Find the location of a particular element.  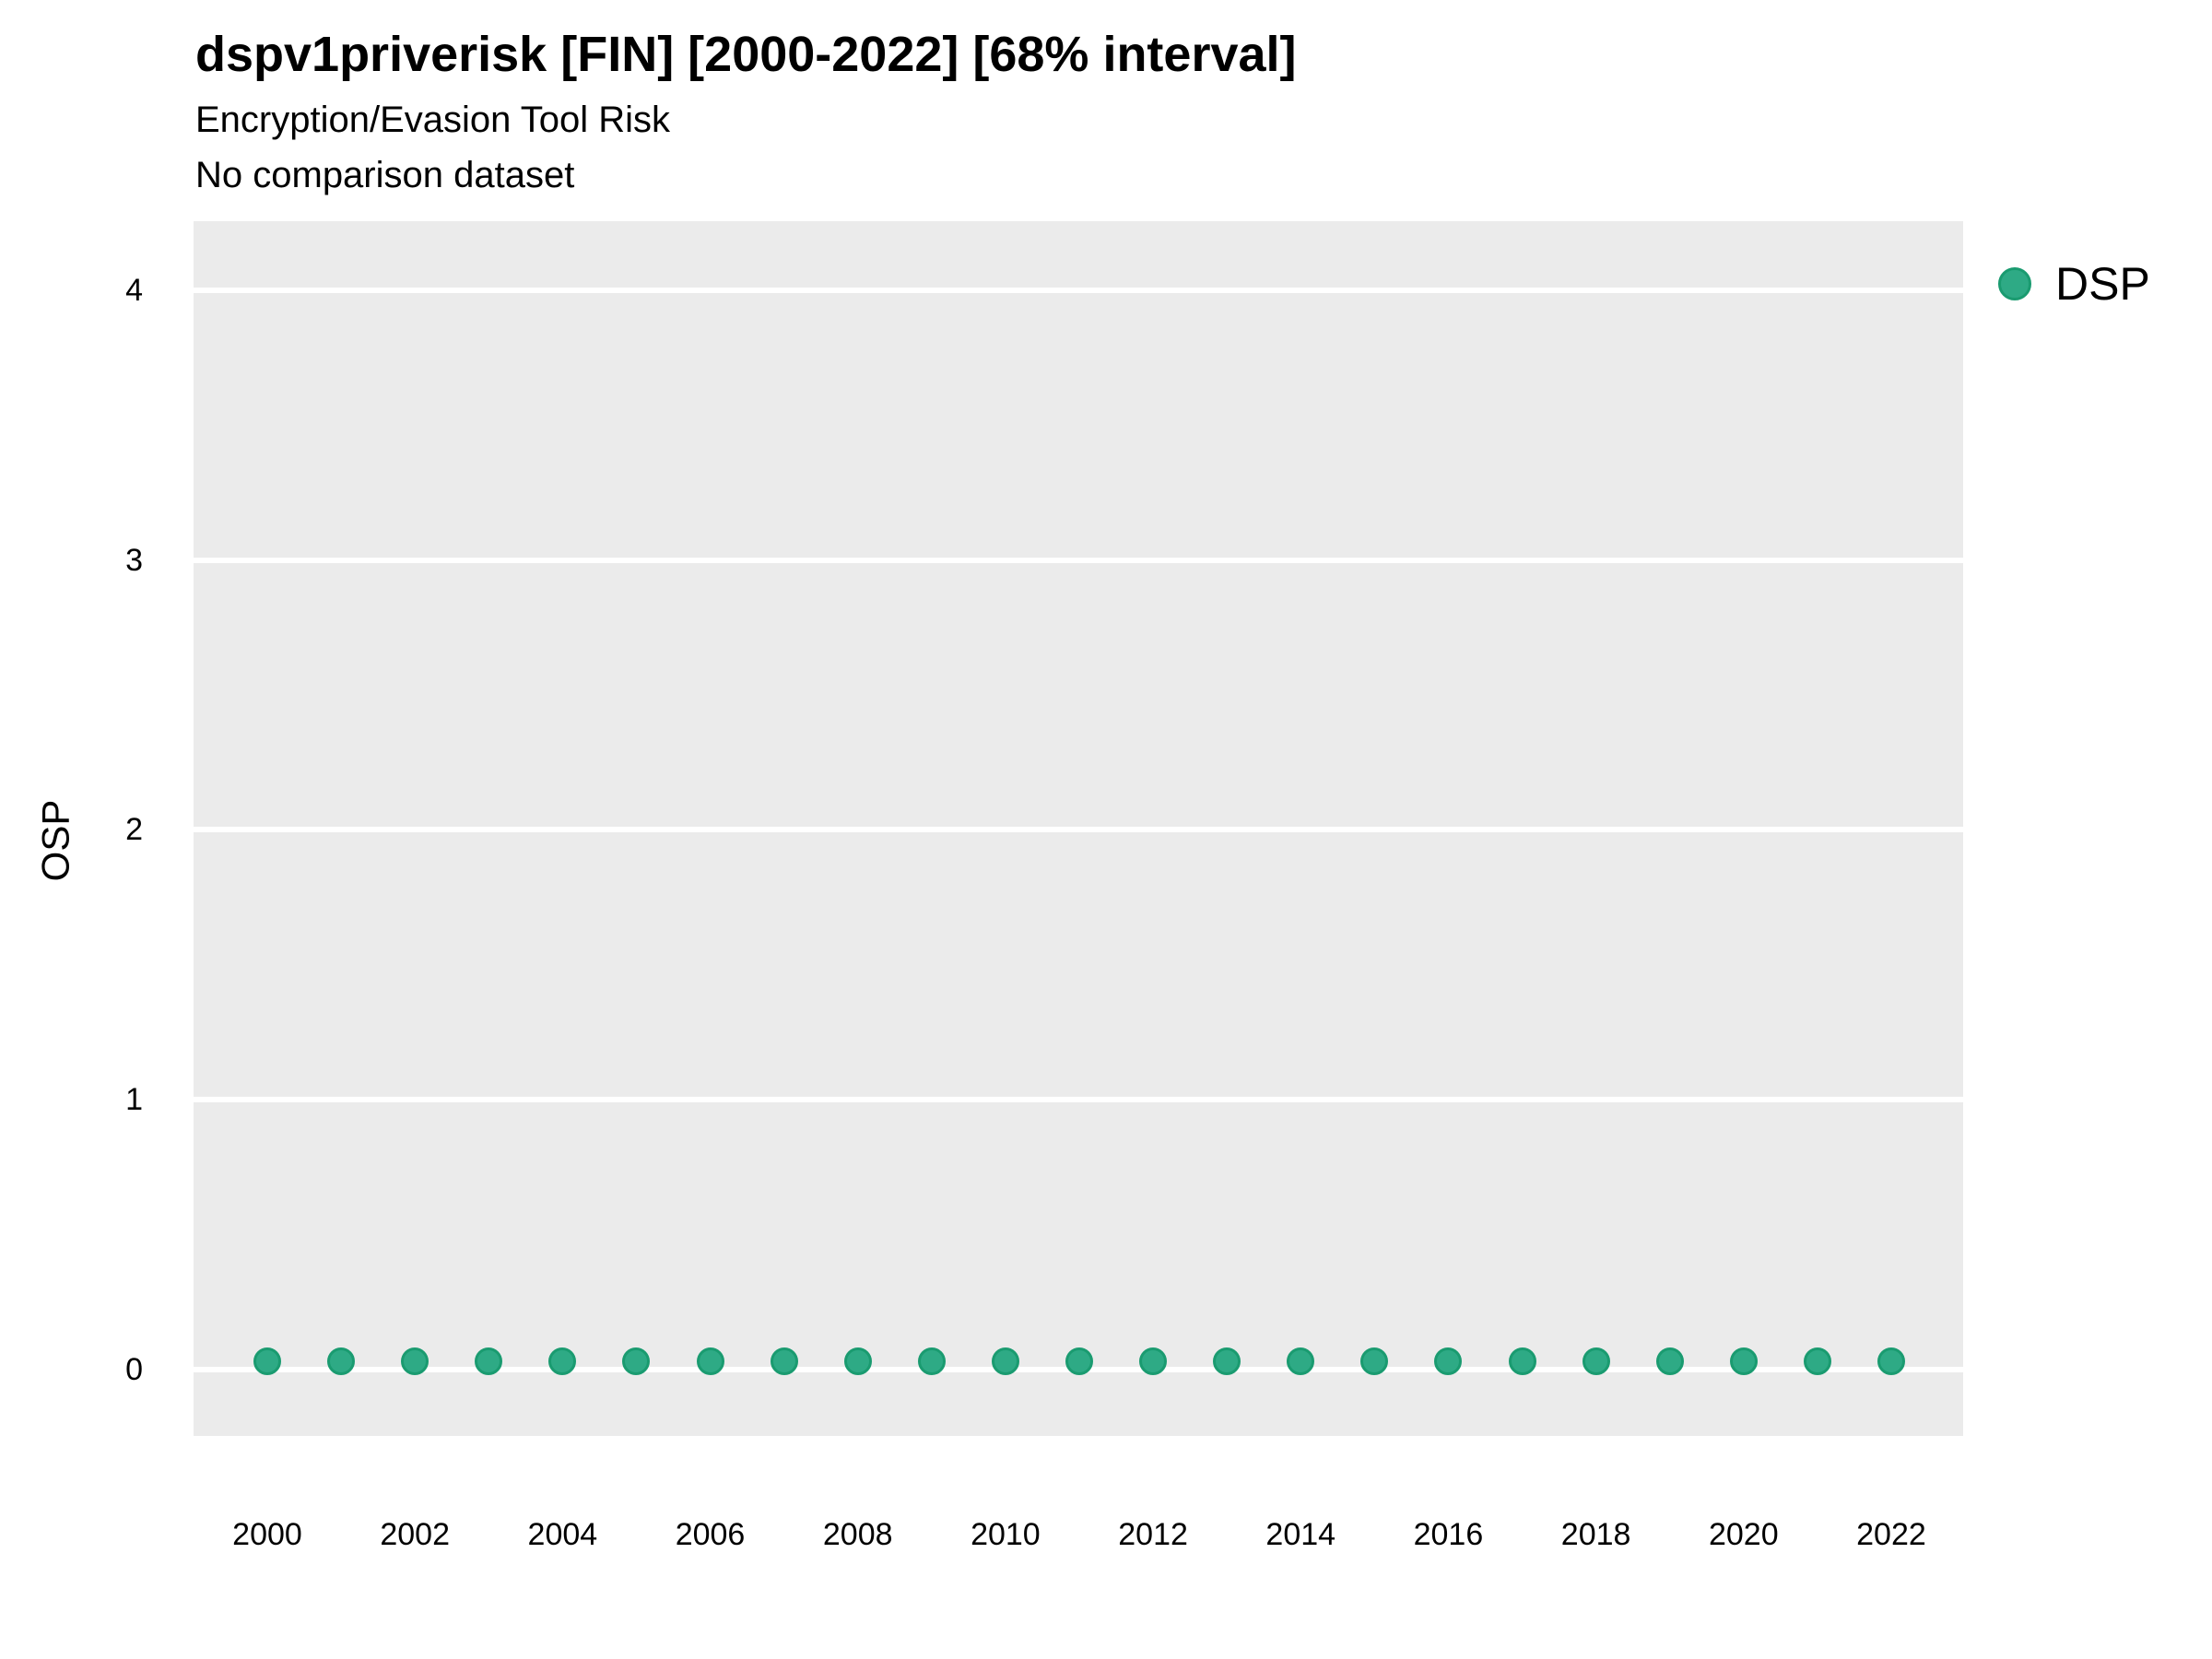

x-tick-label-2002: 2002 is located at coordinates (415, 1534).